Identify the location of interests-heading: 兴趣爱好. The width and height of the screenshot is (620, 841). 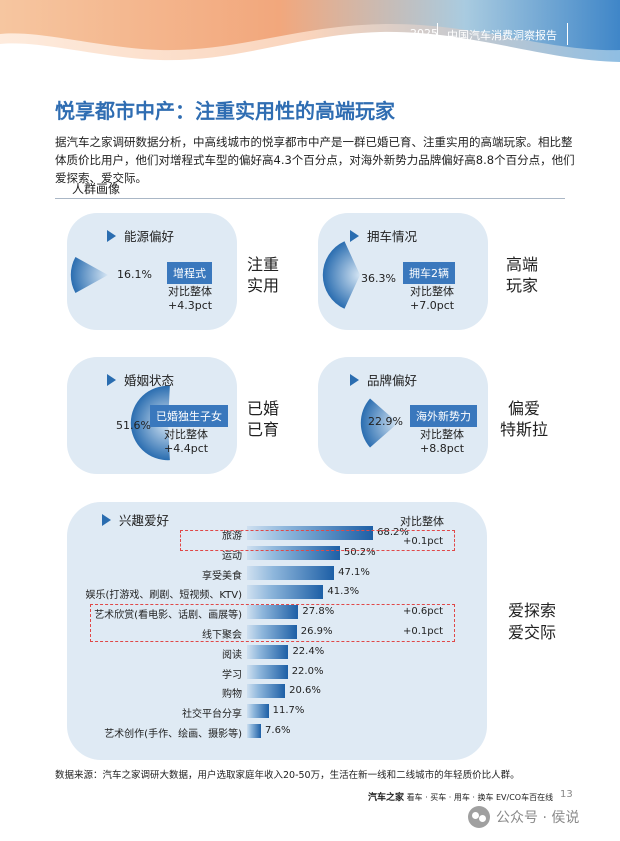
(135, 519).